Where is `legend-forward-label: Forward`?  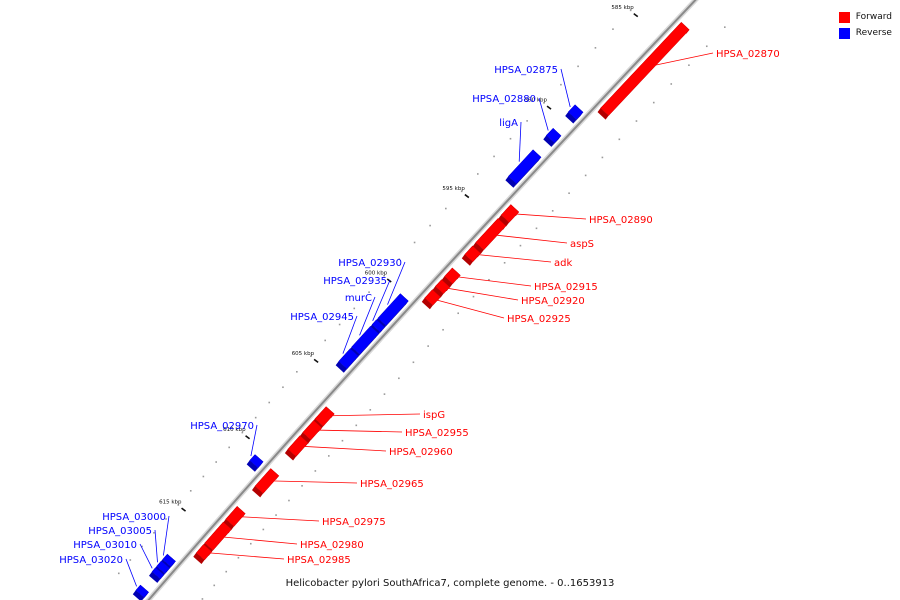
legend-forward-label: Forward is located at coordinates (873, 17).